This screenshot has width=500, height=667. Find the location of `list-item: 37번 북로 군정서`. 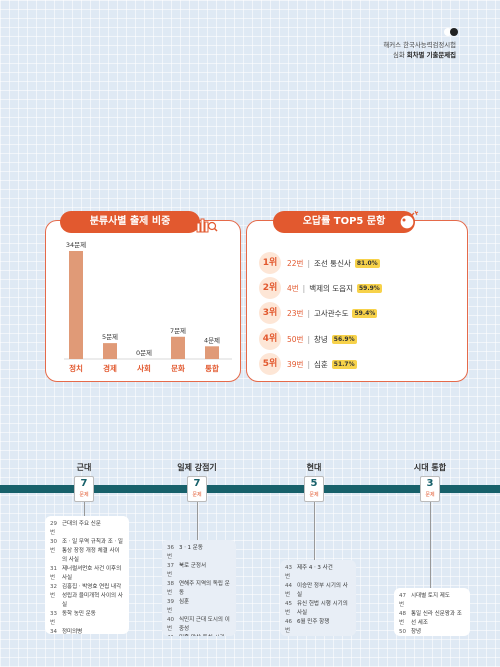

list-item: 37번 북로 군정서 is located at coordinates (199, 571).